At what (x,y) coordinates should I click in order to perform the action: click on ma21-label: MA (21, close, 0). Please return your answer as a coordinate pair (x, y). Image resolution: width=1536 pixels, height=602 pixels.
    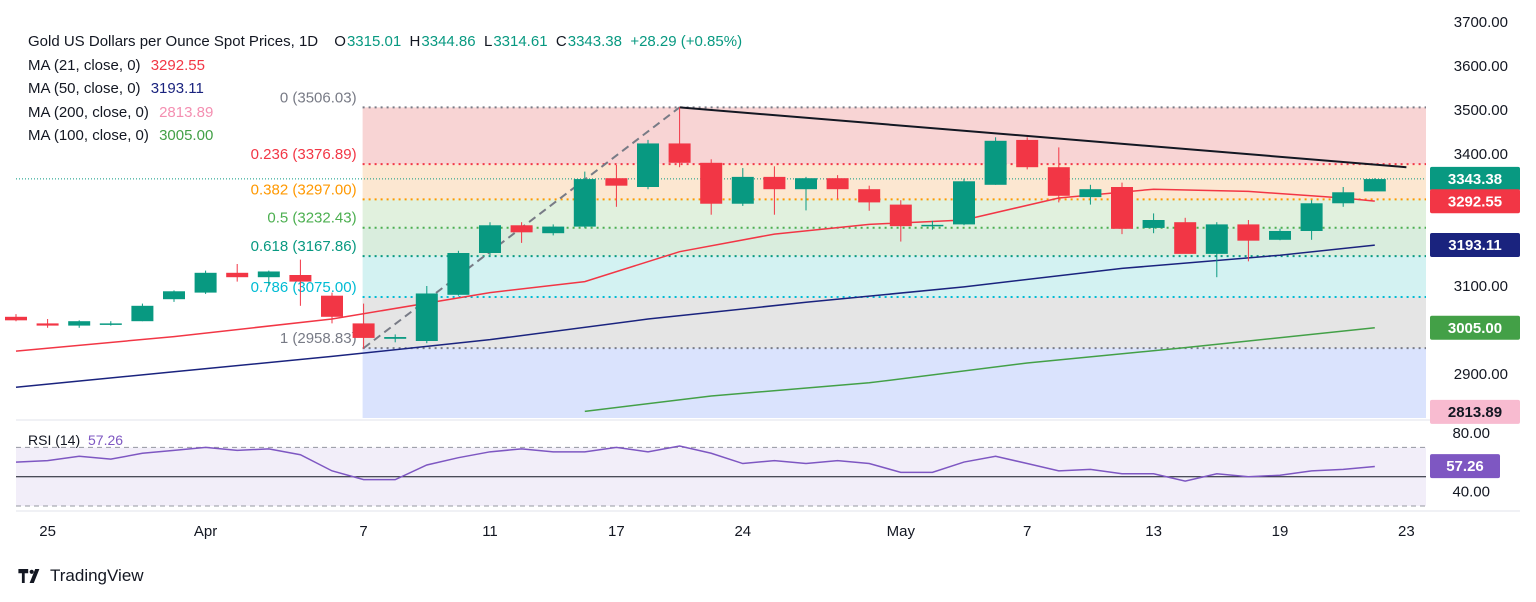
    Looking at the image, I should click on (84, 65).